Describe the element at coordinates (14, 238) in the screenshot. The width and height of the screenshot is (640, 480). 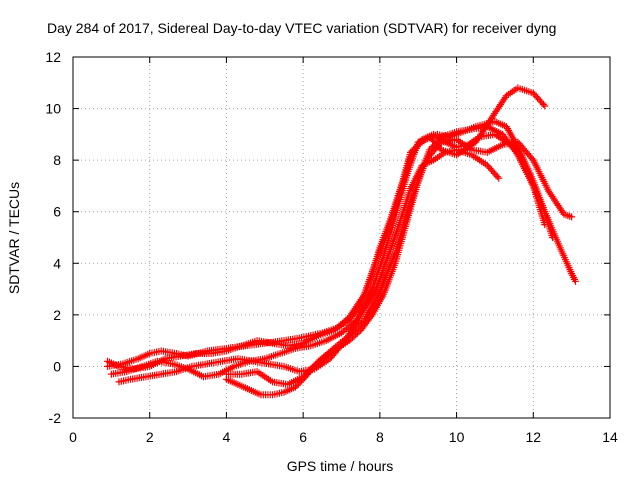
I see `y-axis-label: SDTVAR / TECUs` at that location.